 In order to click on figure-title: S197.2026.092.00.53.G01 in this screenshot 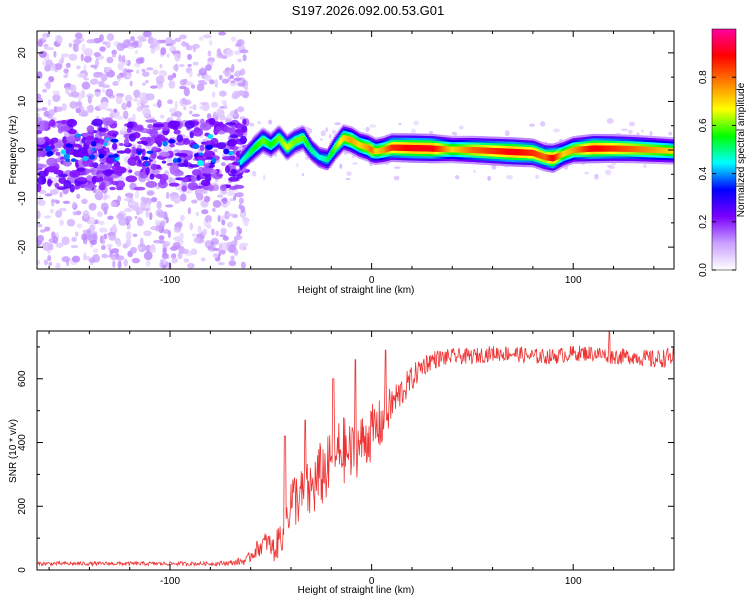, I will do `click(368, 10)`.